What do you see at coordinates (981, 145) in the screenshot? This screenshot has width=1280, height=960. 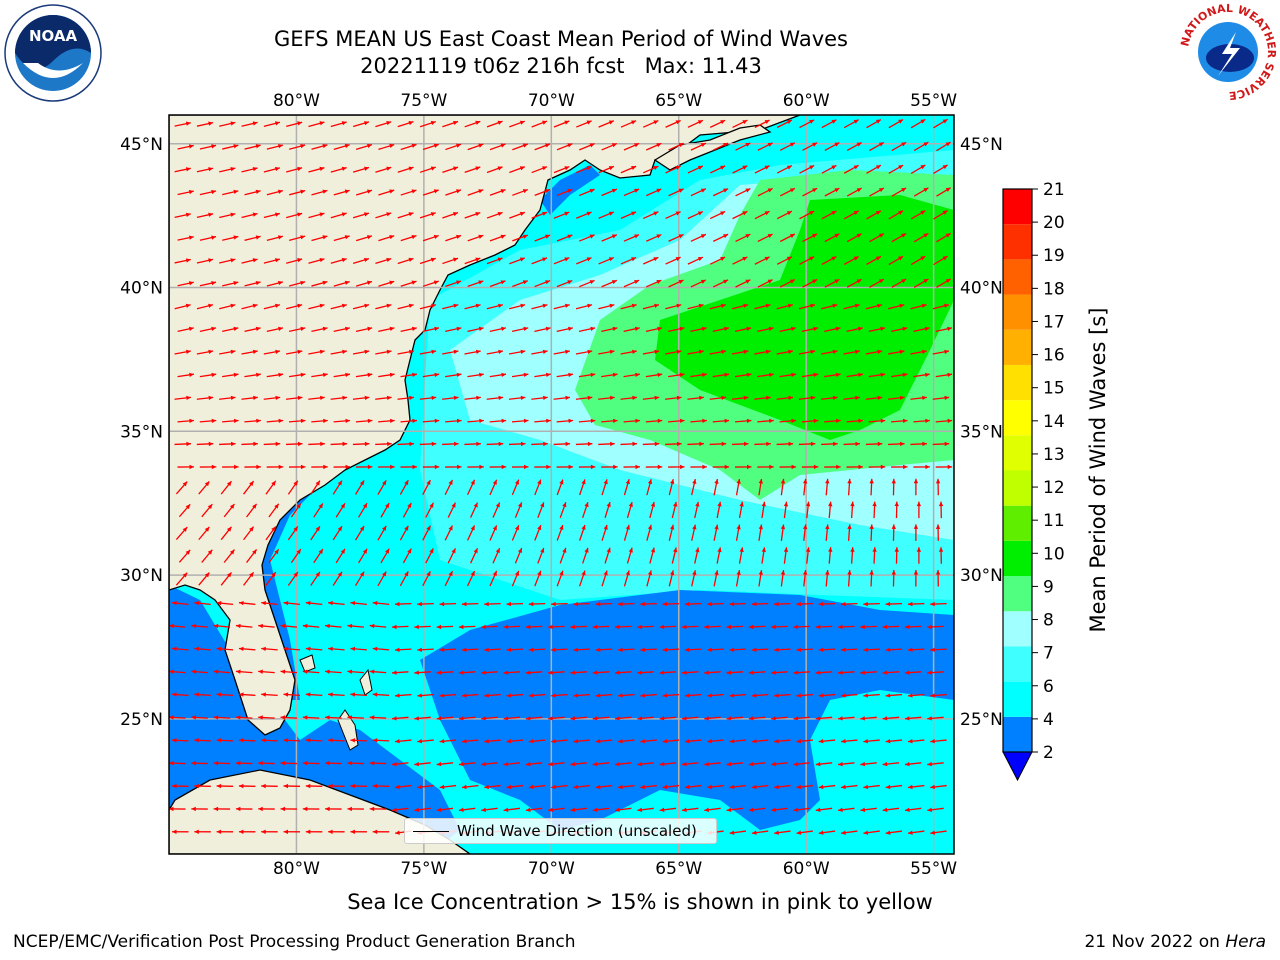 I see `lat-tick-right-0: 45°N` at bounding box center [981, 145].